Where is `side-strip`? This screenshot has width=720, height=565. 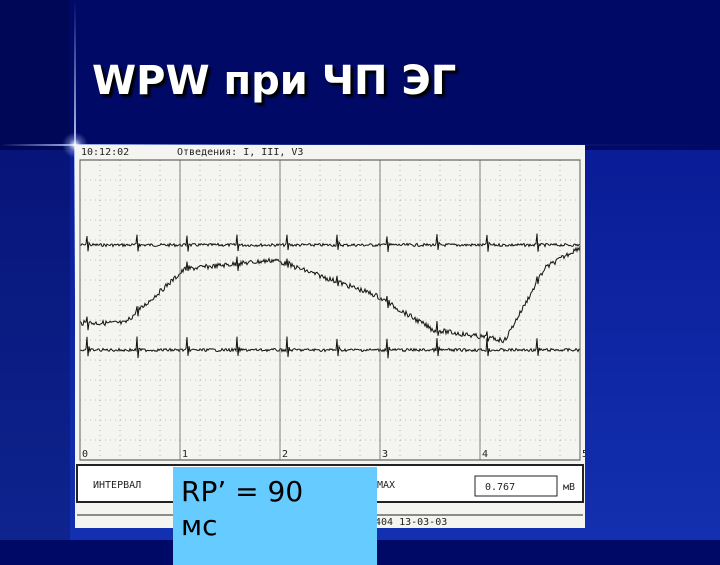
side-strip is located at coordinates (35, 270).